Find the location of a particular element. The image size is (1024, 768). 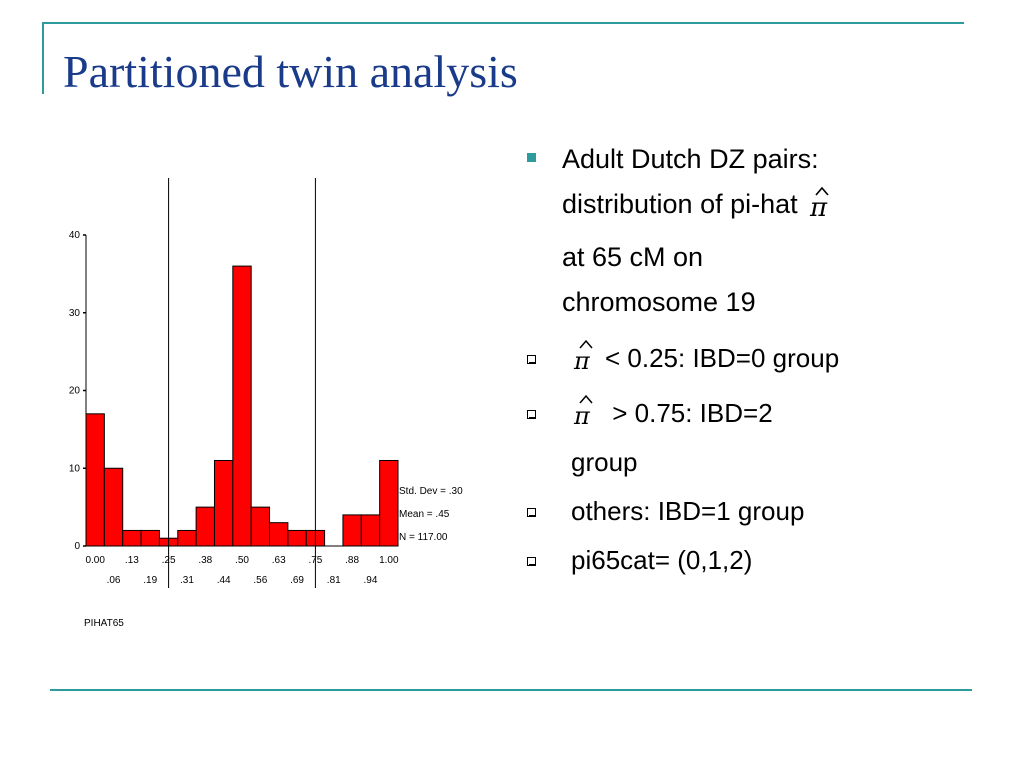

stats-annotation: Std. Dev = .30 is located at coordinates (431, 491).